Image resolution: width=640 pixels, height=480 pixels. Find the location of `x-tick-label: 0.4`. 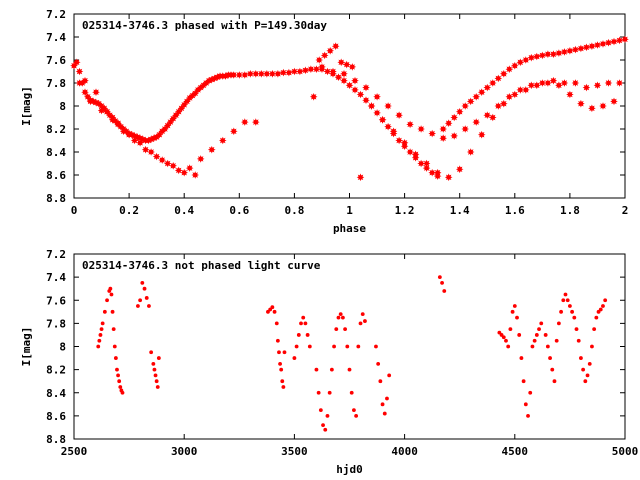

x-tick-label: 0.4 is located at coordinates (184, 210).